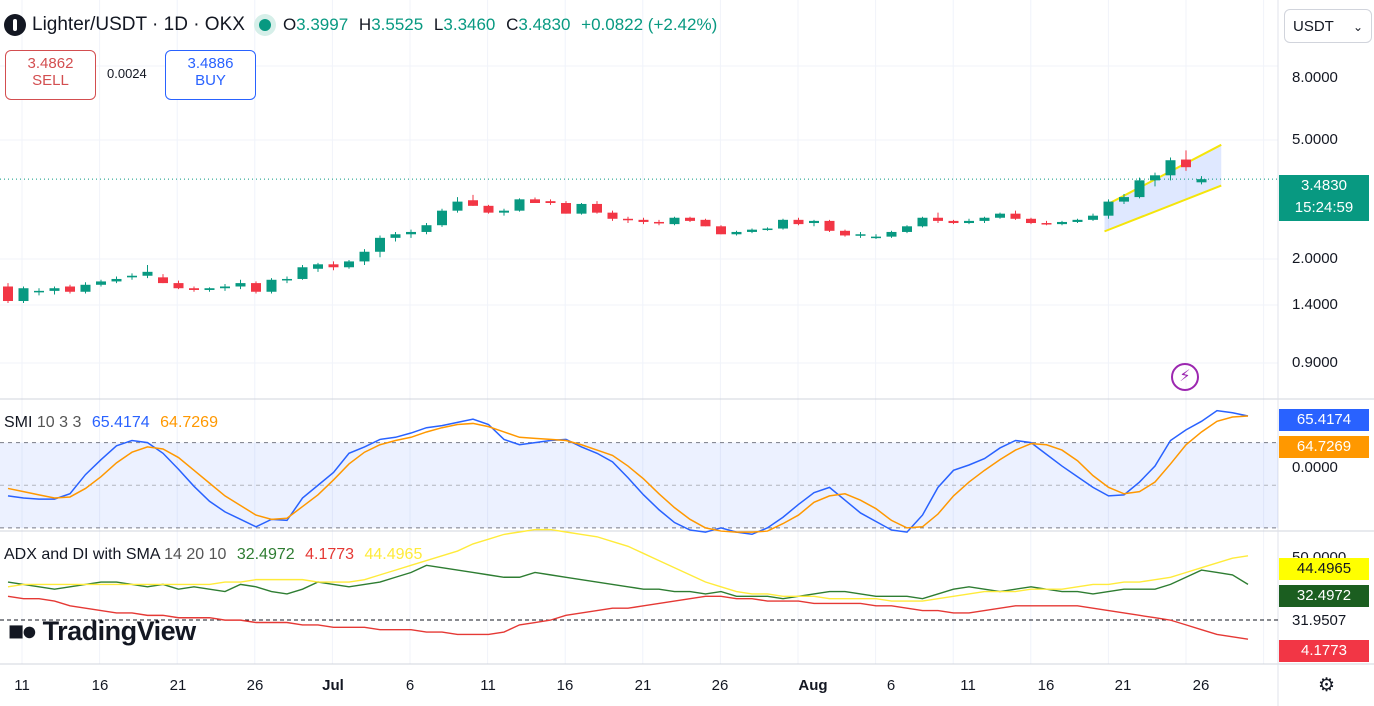  I want to click on currency-value: USDT, so click(1313, 26).